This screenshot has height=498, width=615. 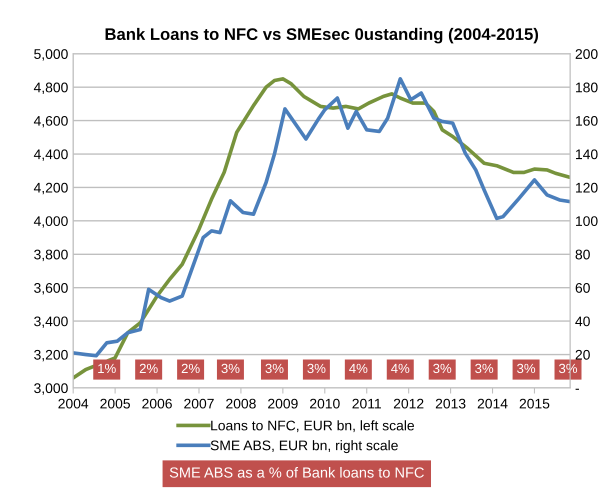 I want to click on y-tick-label: 3,800, so click(x=51, y=256).